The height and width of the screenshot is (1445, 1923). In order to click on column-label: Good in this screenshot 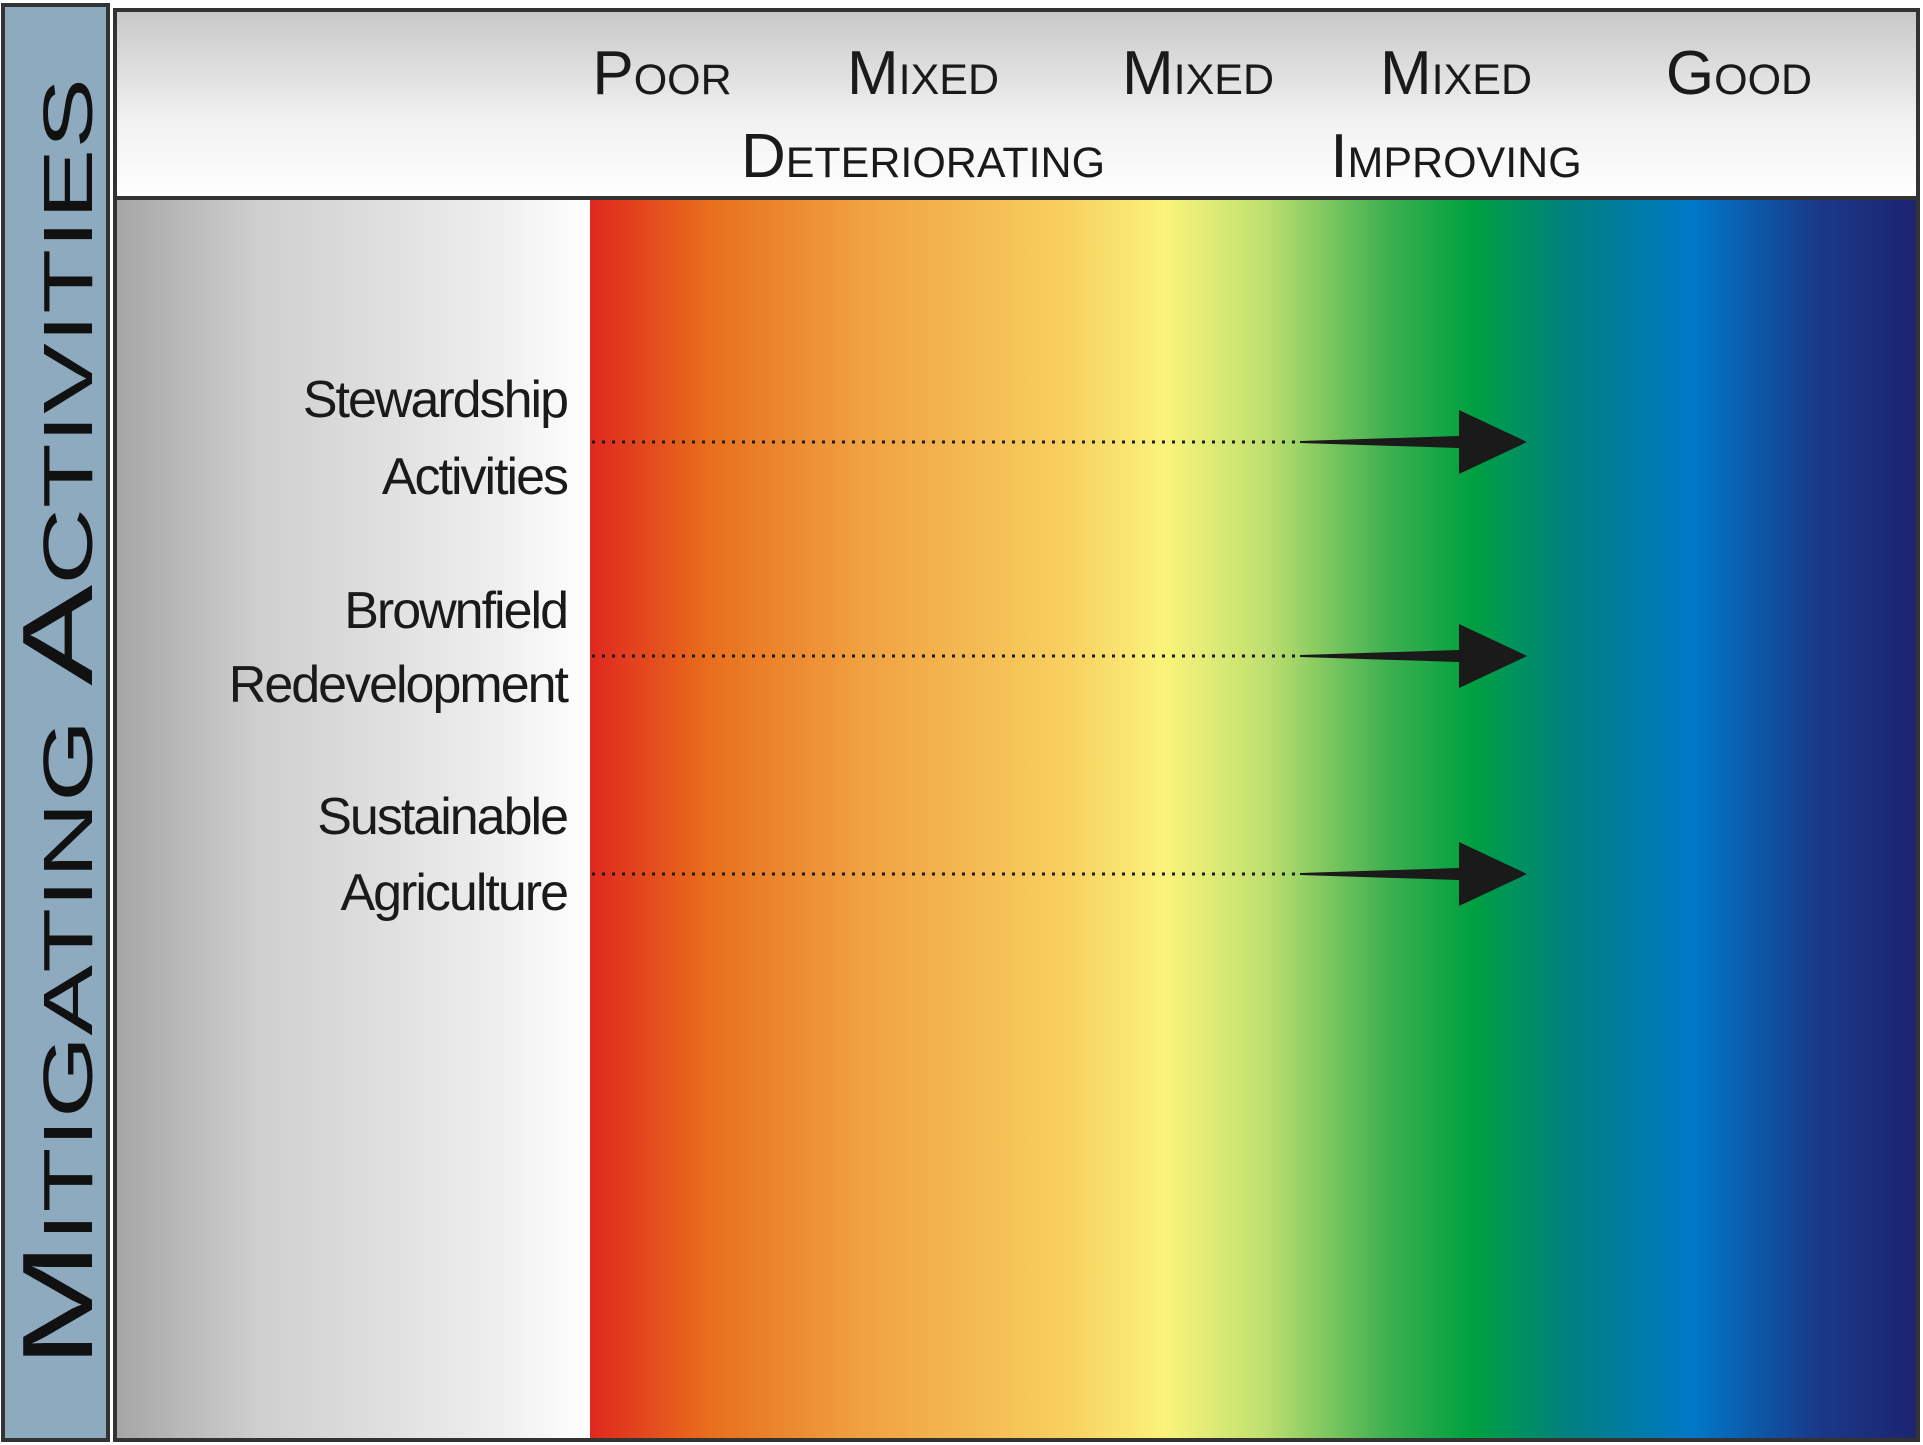, I will do `click(1739, 73)`.